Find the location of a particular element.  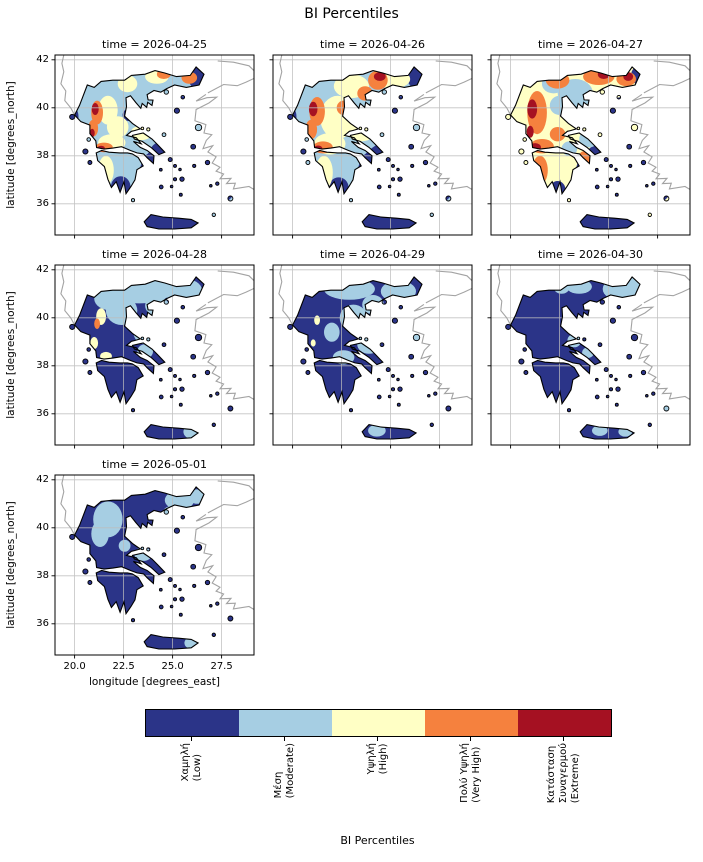

colorbar-segment-extreme is located at coordinates (564, 723).